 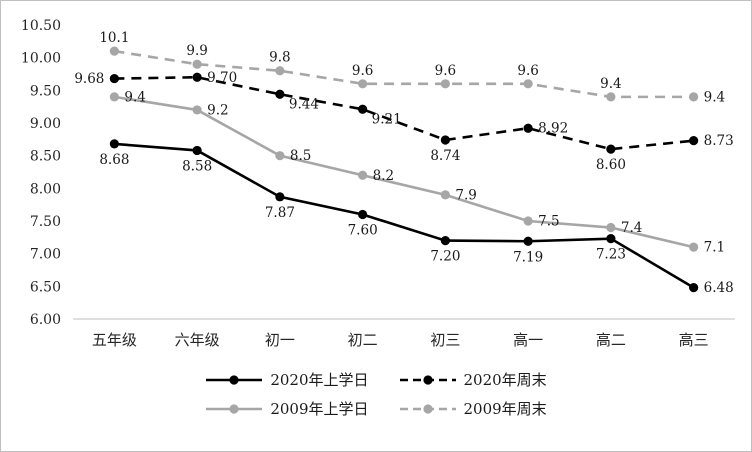 What do you see at coordinates (363, 230) in the screenshot?
I see `data-label: 7.60` at bounding box center [363, 230].